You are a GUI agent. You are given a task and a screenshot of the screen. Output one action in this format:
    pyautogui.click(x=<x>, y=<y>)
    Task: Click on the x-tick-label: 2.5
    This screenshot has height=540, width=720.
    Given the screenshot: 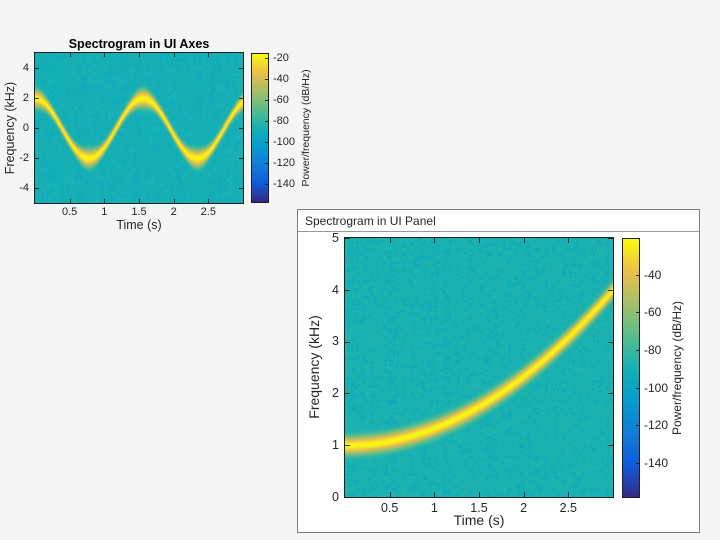 What is the action you would take?
    pyautogui.click(x=568, y=508)
    